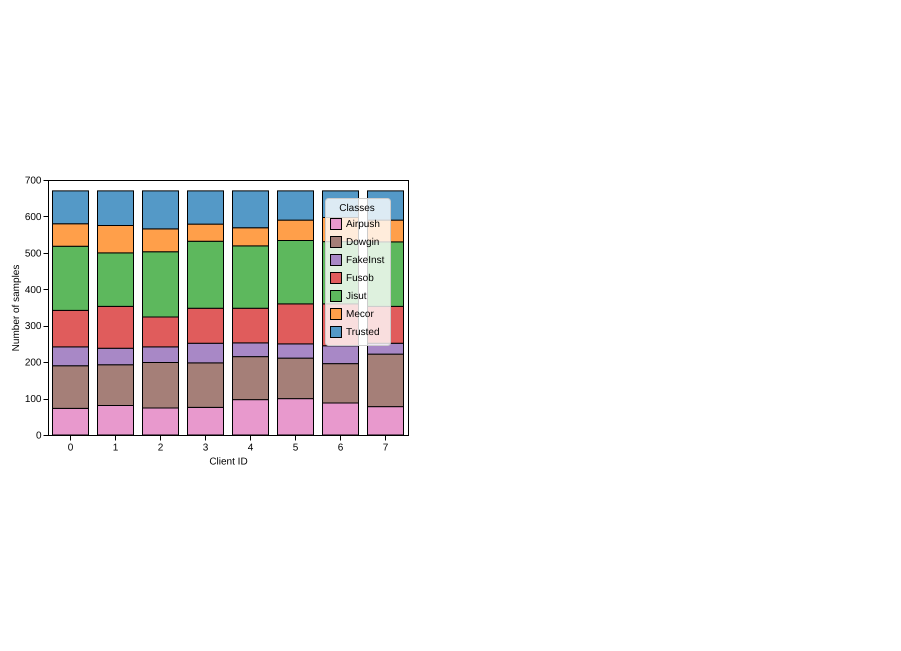 This screenshot has height=651, width=901. I want to click on x-tick-label: 4, so click(251, 448).